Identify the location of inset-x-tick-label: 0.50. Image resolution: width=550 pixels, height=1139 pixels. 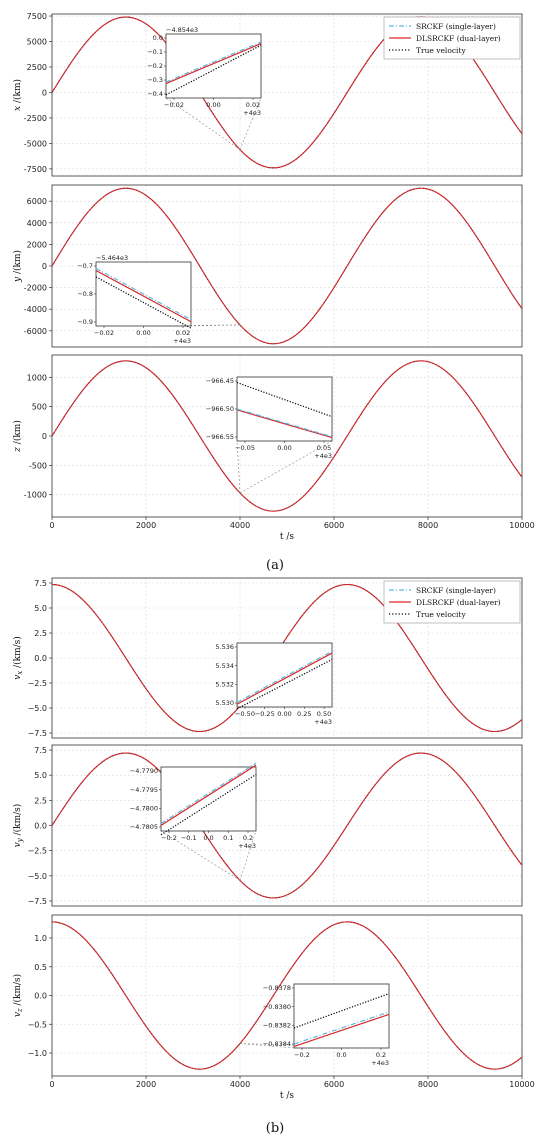
(324, 714).